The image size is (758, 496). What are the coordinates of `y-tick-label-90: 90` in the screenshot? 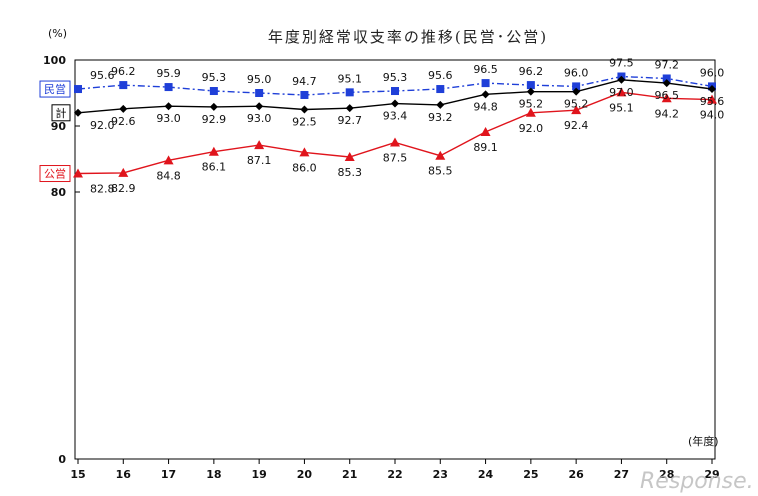 It's located at (59, 126).